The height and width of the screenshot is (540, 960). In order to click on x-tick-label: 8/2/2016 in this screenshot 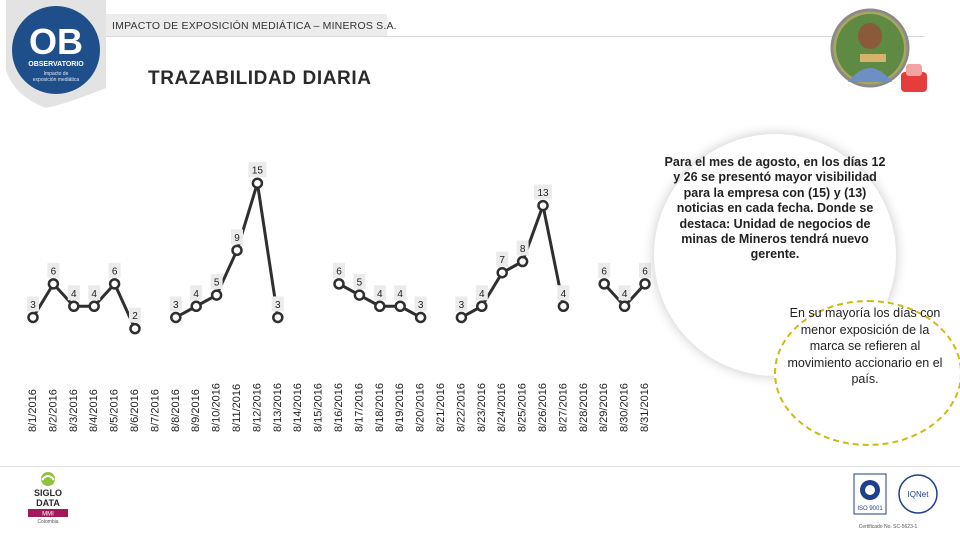, I will do `click(53, 410)`.